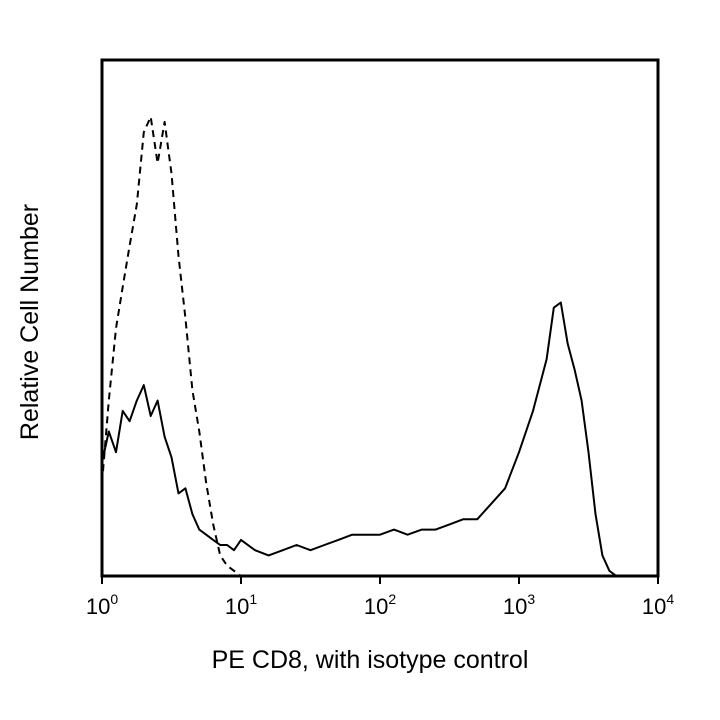  What do you see at coordinates (370, 660) in the screenshot?
I see `x-axis-title: PE CD8, with isotype control` at bounding box center [370, 660].